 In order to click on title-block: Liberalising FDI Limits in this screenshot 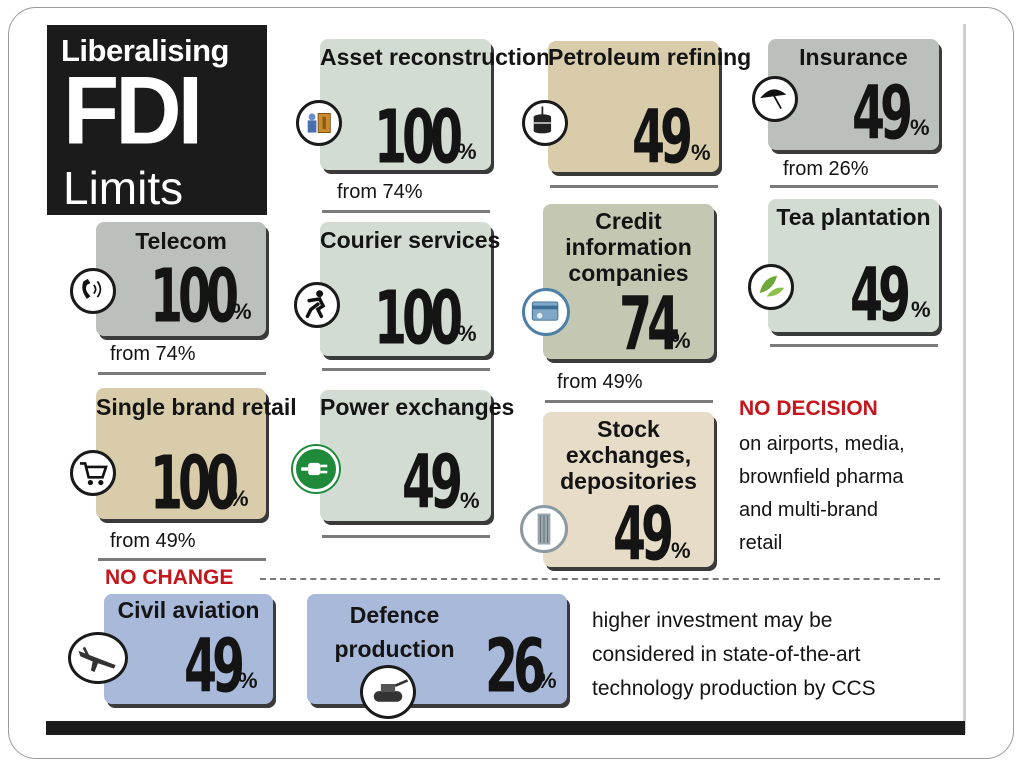, I will do `click(157, 120)`.